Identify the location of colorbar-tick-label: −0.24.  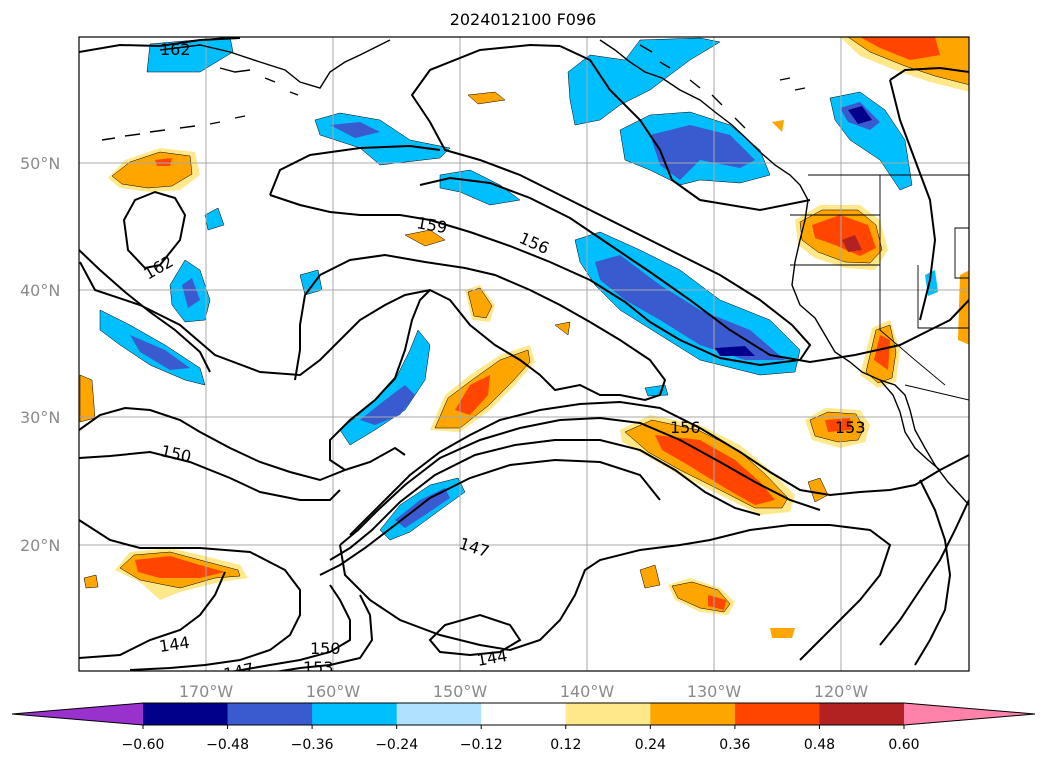
(396, 745).